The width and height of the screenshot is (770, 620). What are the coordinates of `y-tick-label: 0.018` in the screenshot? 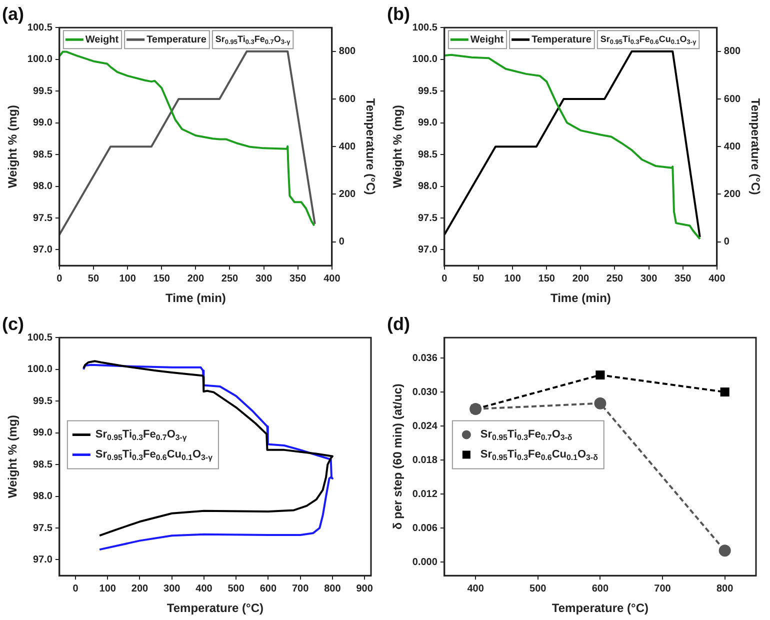 It's located at (425, 460).